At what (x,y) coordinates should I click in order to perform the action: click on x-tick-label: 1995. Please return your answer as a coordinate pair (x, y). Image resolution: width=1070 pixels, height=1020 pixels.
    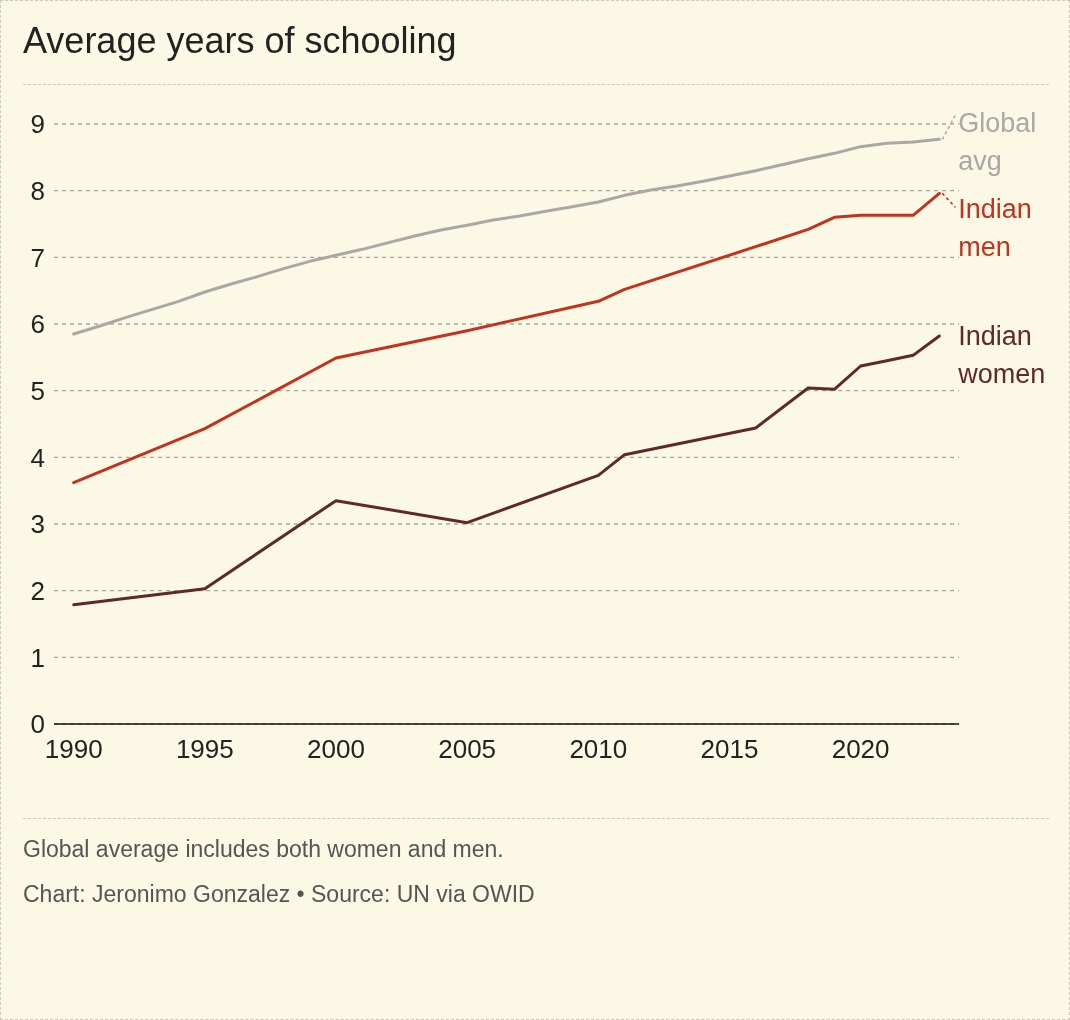
    Looking at the image, I should click on (204, 749).